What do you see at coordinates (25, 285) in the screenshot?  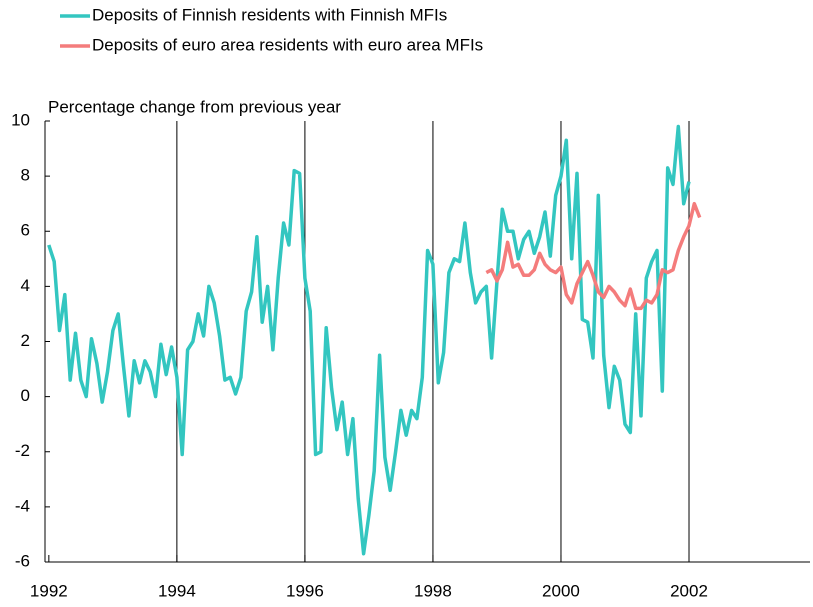 I see `y-tick-label: 4` at bounding box center [25, 285].